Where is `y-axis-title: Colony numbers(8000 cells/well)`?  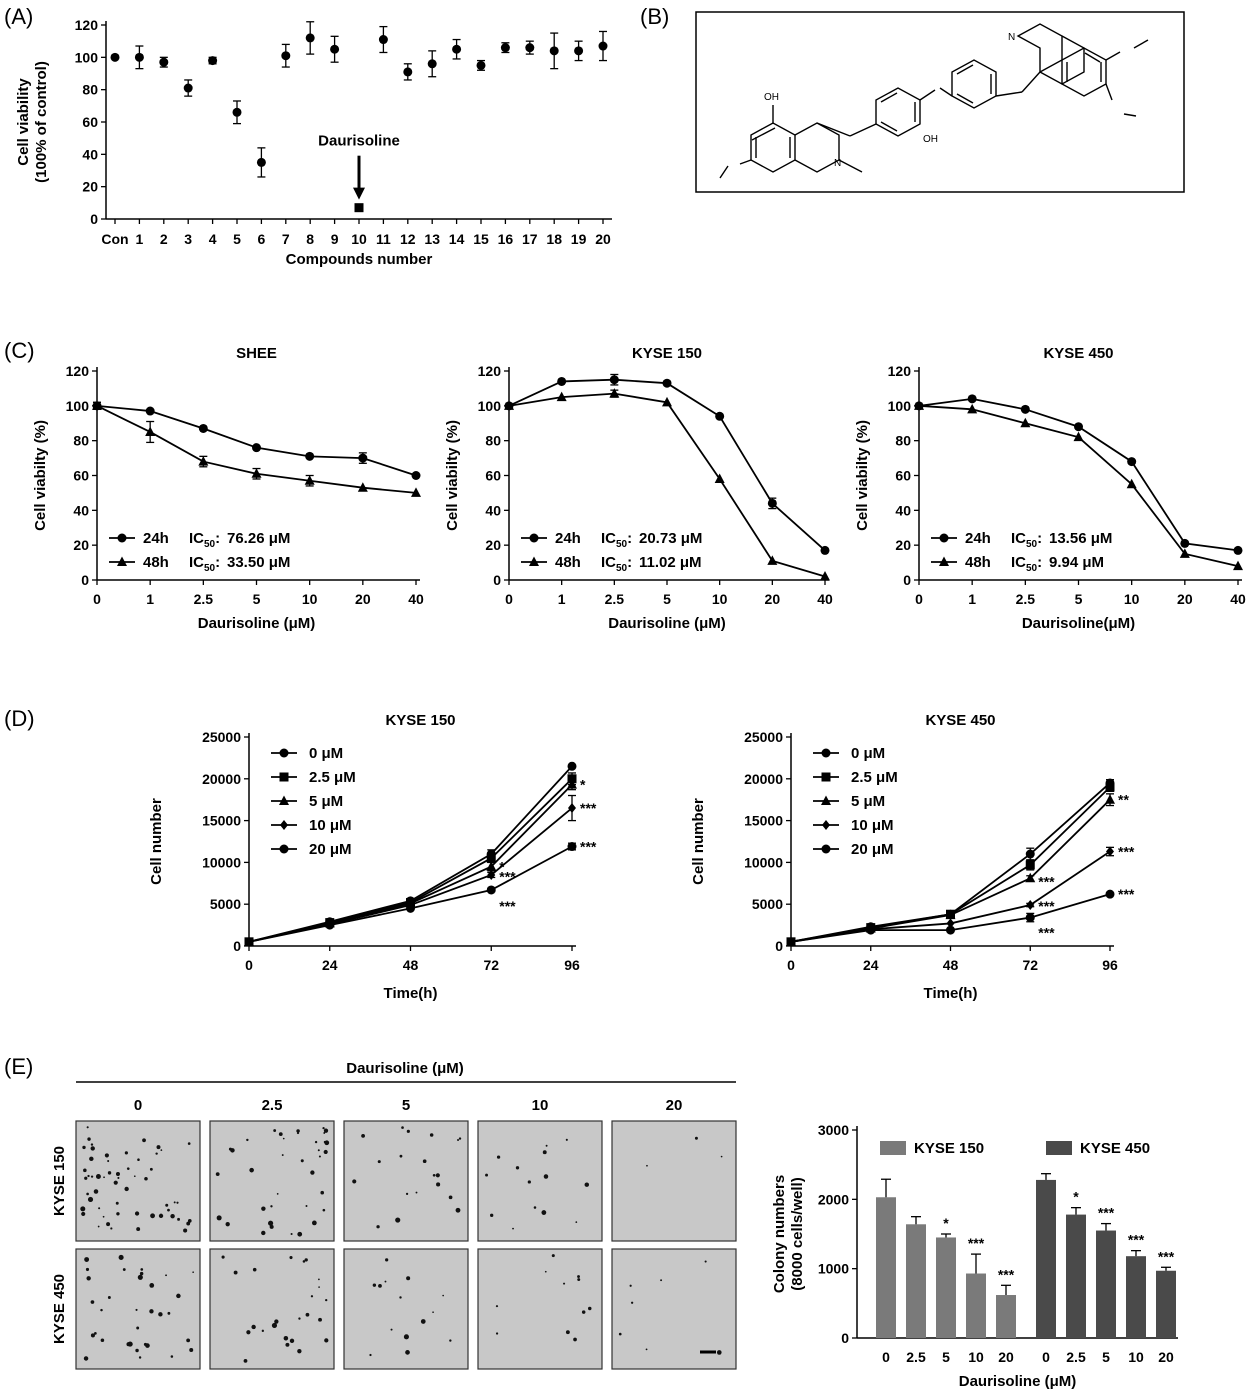 y-axis-title: Colony numbers(8000 cells/well) is located at coordinates (788, 1234).